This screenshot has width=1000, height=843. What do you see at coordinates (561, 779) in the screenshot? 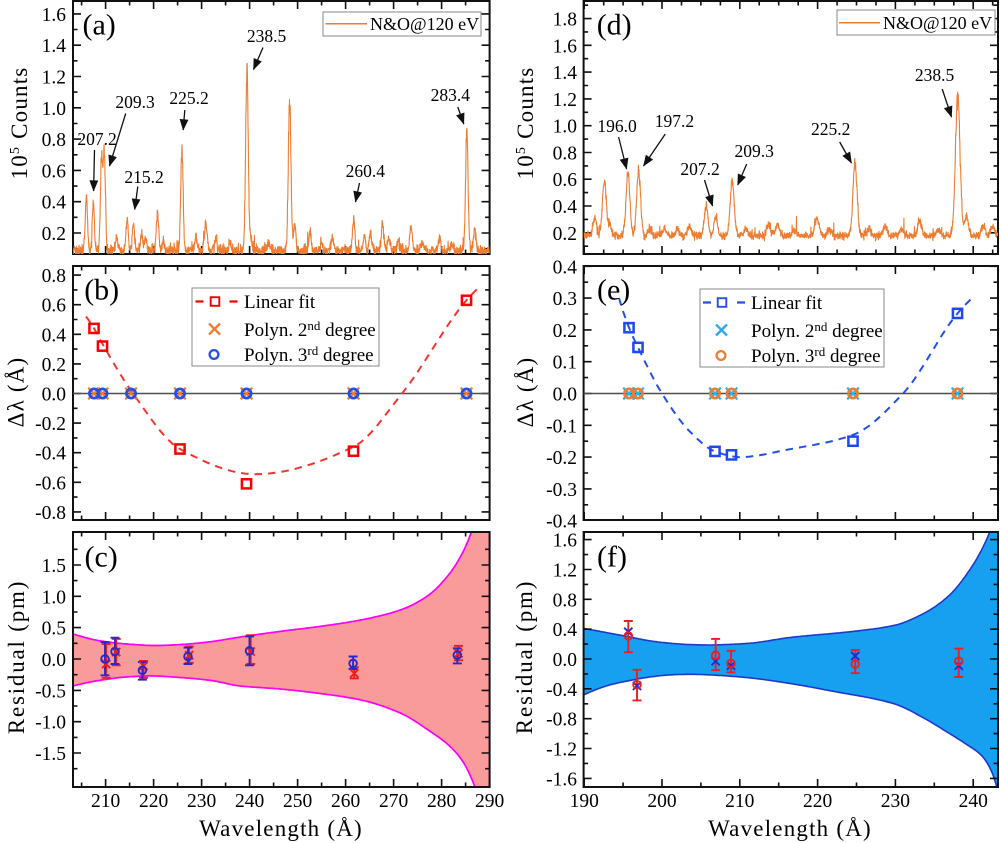
I see `svg-text: -1.6` at bounding box center [561, 779].